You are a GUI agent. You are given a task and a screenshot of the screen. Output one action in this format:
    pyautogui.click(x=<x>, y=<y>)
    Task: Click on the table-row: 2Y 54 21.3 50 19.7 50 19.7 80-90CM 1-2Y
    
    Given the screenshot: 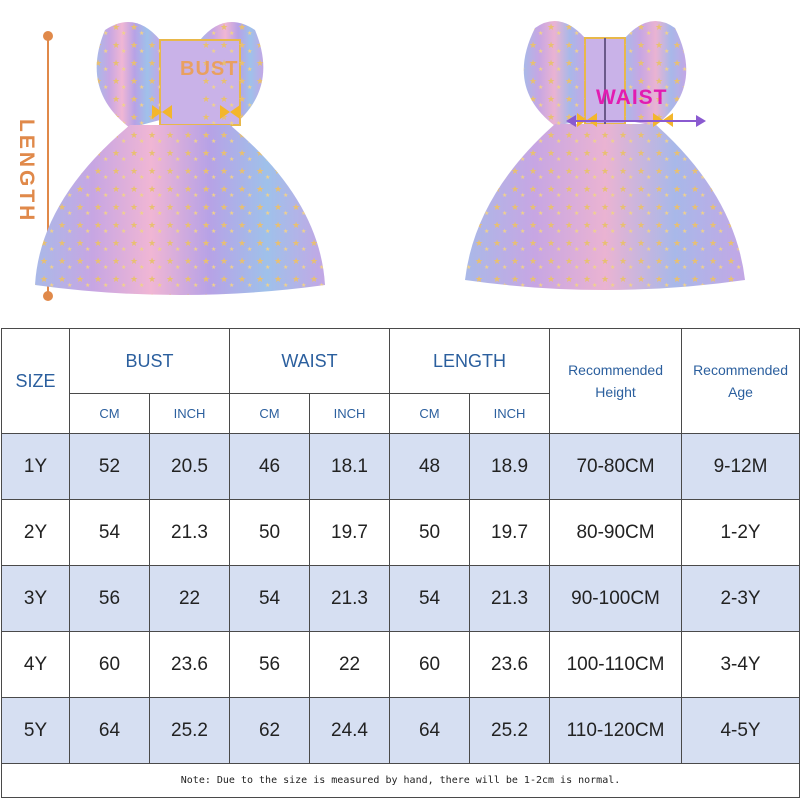 What is the action you would take?
    pyautogui.click(x=400, y=532)
    